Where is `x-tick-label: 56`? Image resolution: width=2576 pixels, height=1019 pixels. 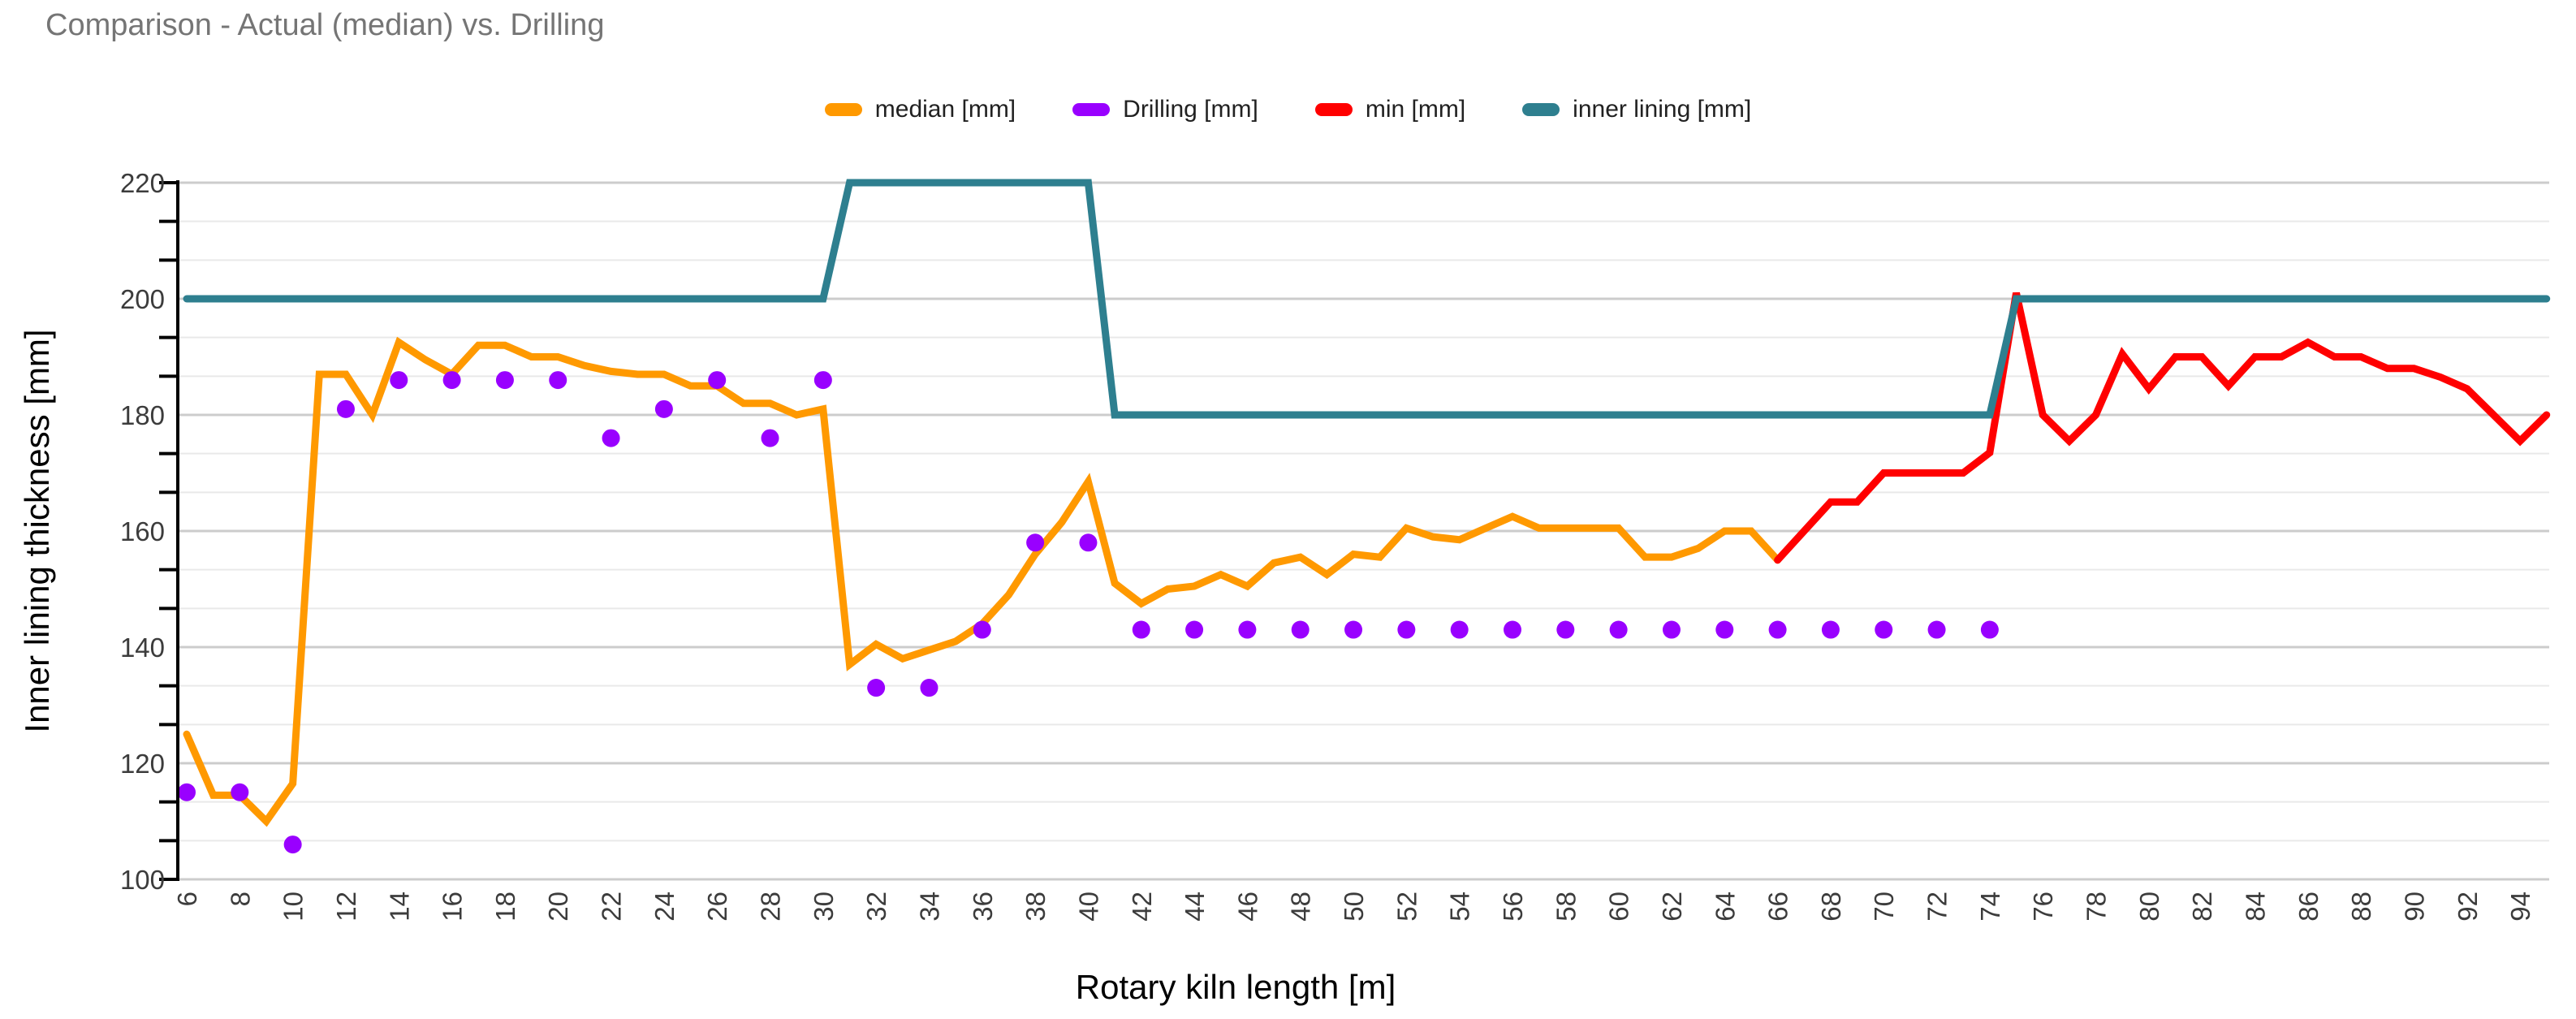 x-tick-label: 56 is located at coordinates (1513, 907).